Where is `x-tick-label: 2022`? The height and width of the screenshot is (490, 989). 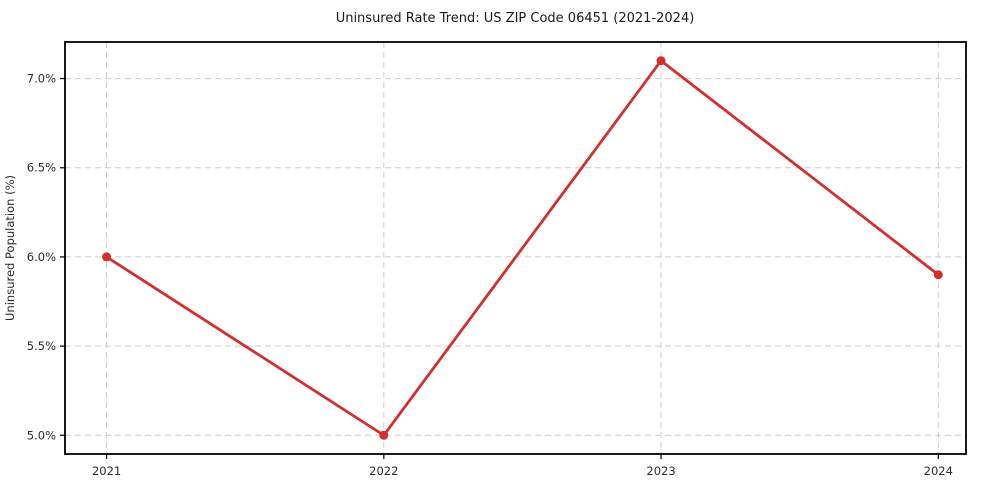
x-tick-label: 2022 is located at coordinates (383, 471).